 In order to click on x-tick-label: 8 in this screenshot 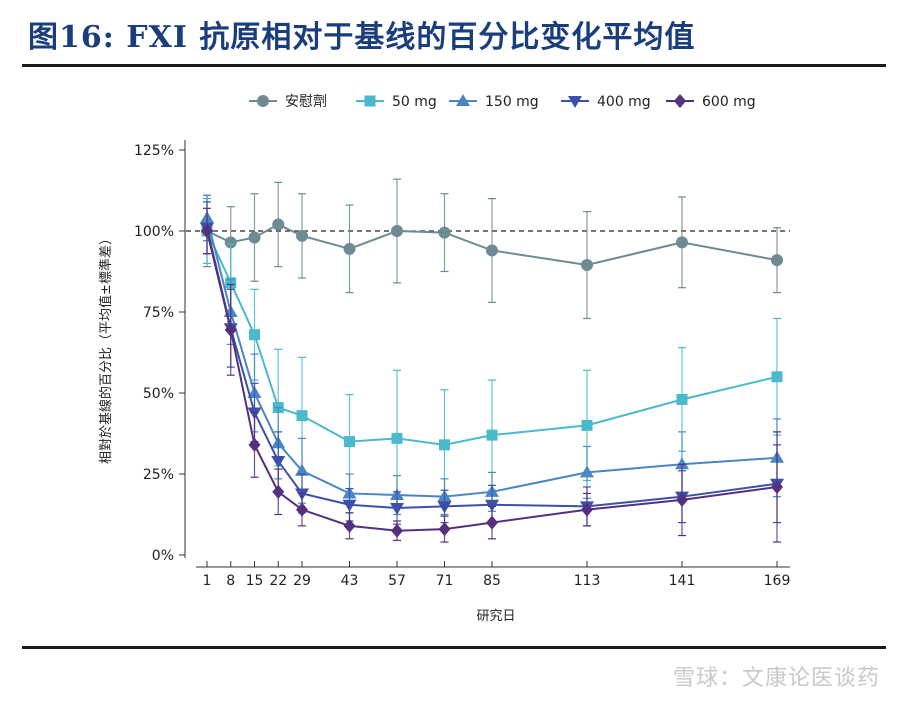, I will do `click(230, 581)`.